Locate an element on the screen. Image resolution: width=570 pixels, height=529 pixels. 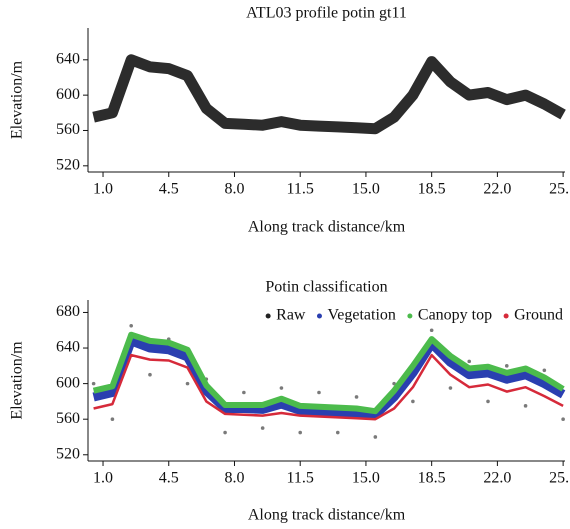
legend-label: Raw is located at coordinates (291, 315).